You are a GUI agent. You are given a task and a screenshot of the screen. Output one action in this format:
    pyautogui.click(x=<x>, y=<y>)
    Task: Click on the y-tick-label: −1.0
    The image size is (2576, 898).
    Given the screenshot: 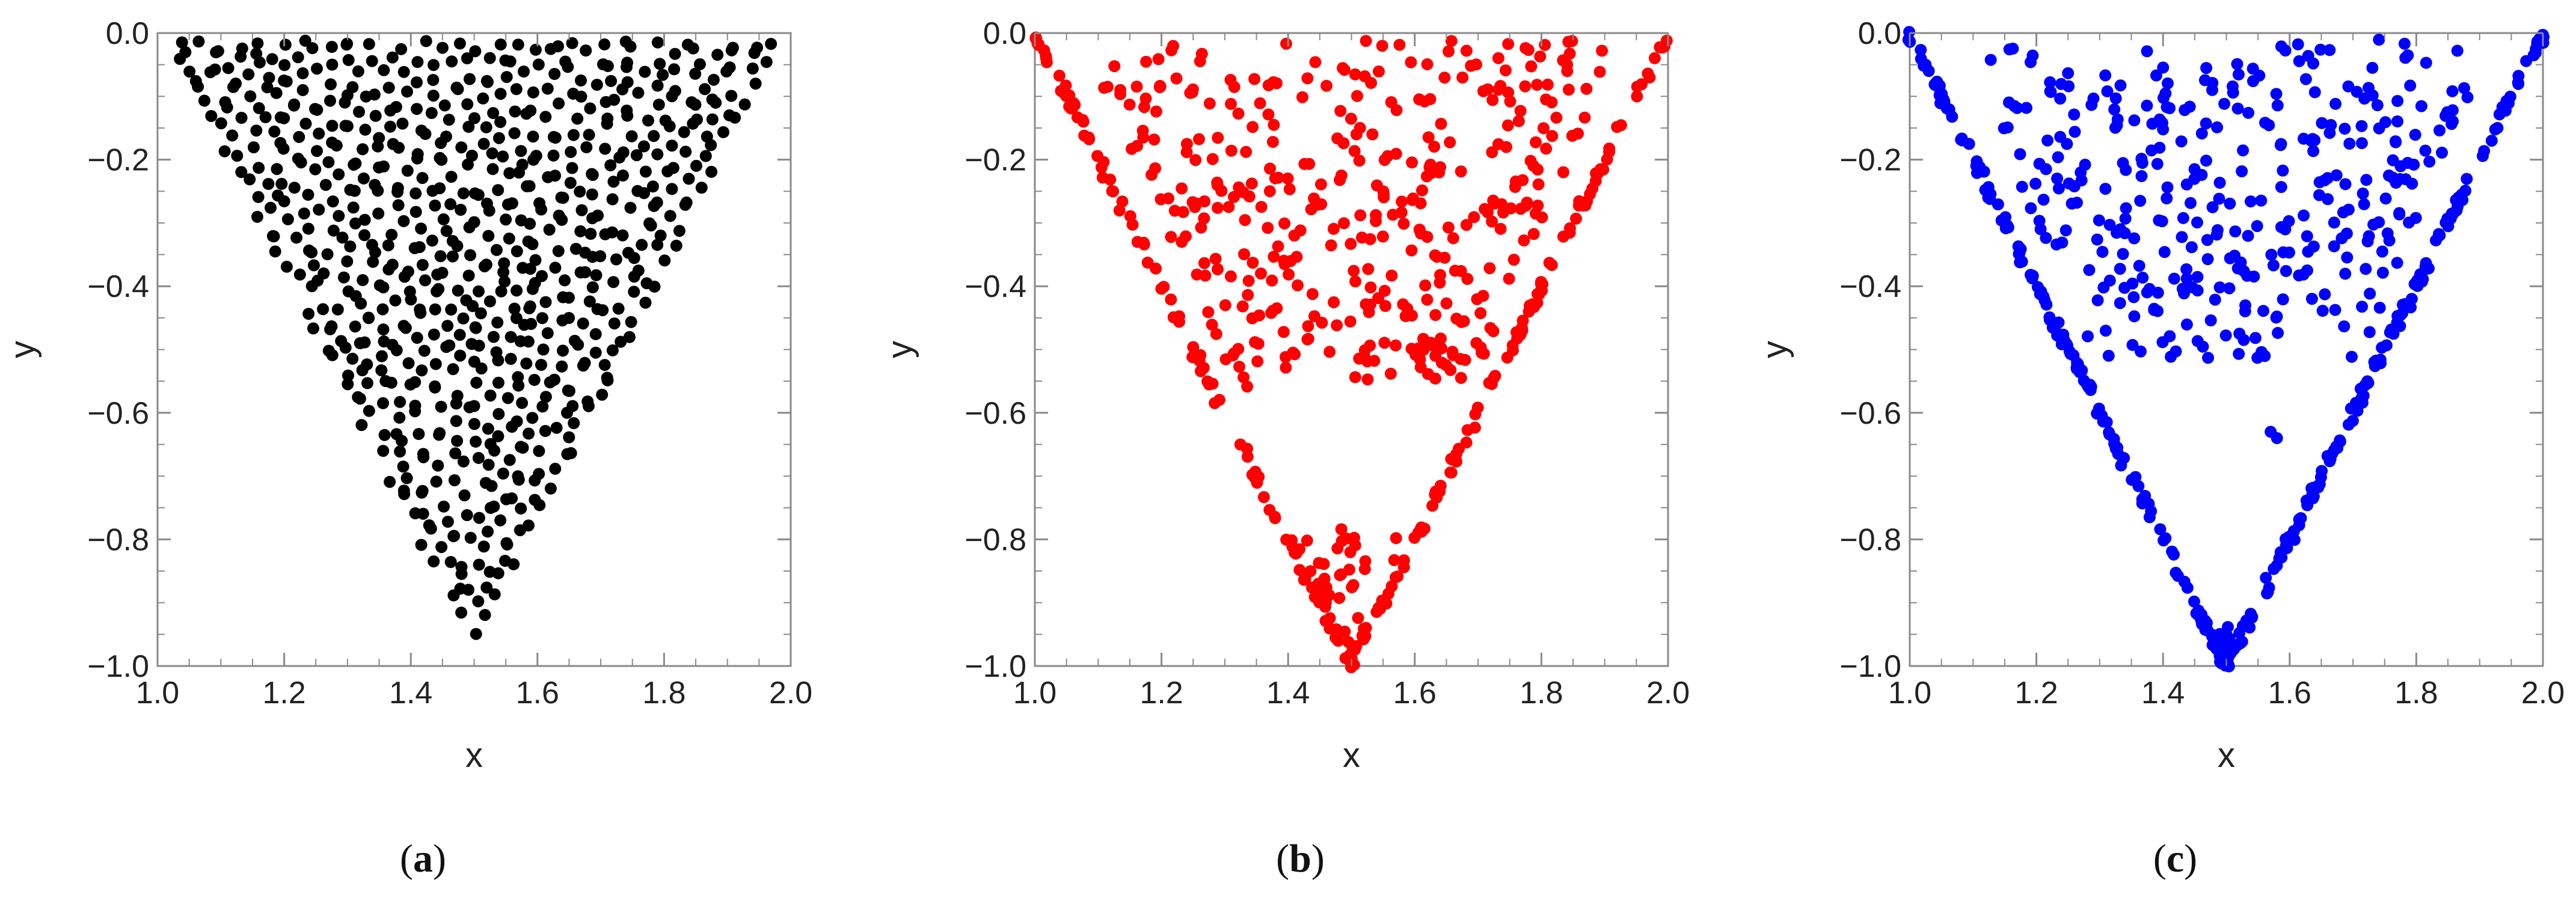 What is the action you would take?
    pyautogui.click(x=118, y=667)
    